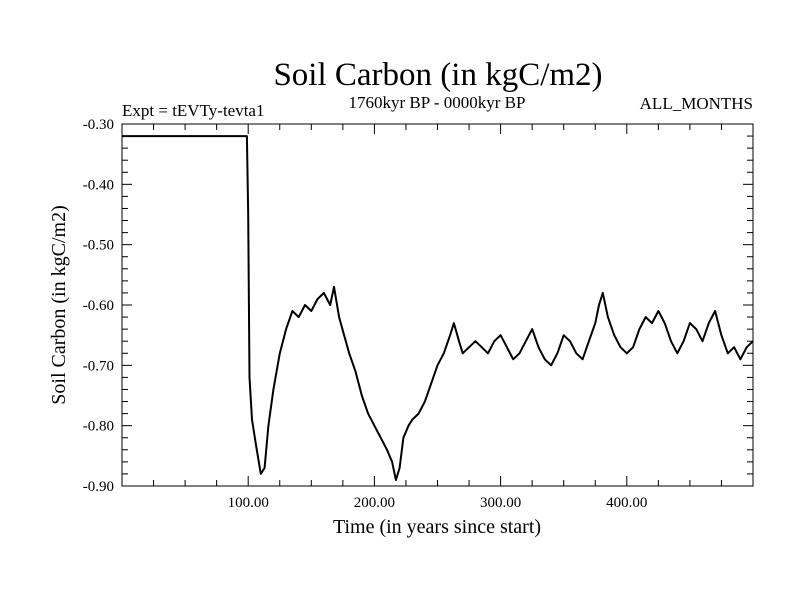  What do you see at coordinates (248, 503) in the screenshot?
I see `x-tick-label: 100.00` at bounding box center [248, 503].